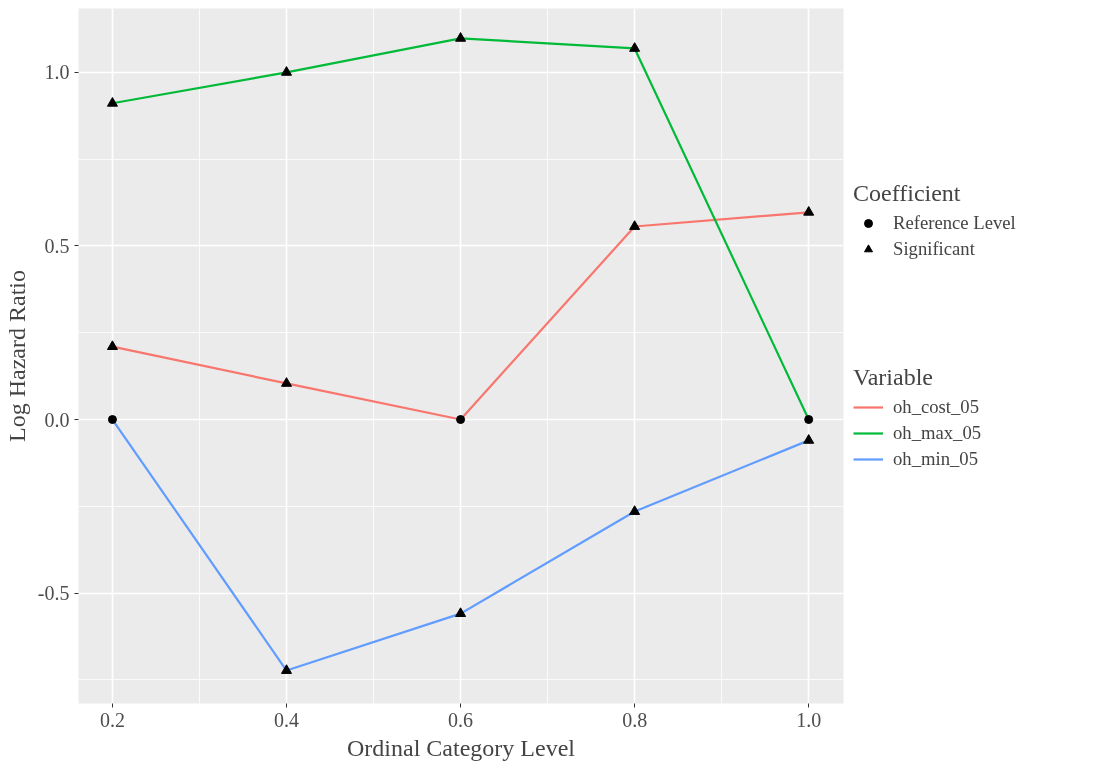  Describe the element at coordinates (934, 249) in the screenshot. I see `legend-label: Significant` at that location.